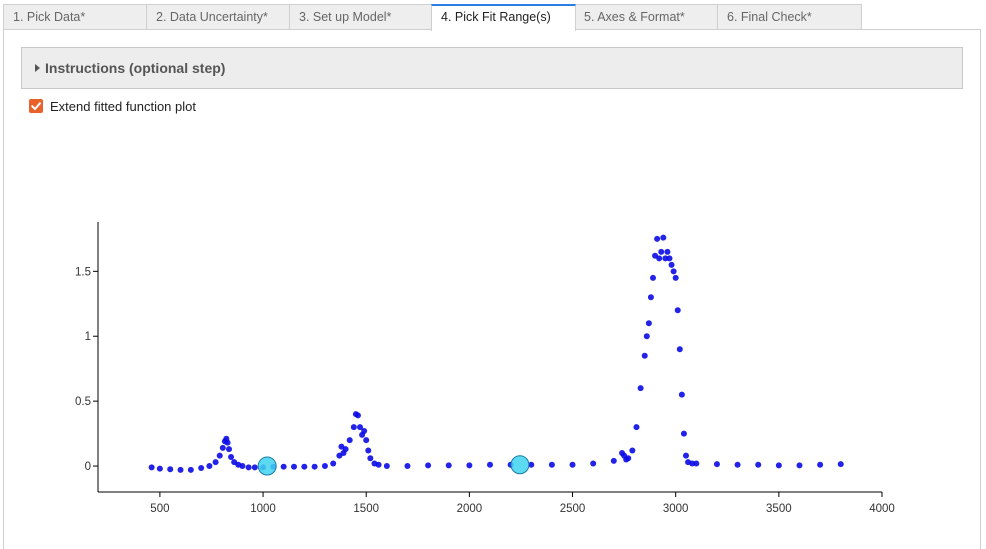 This screenshot has width=986, height=549. I want to click on y-tick-label: 1.5, so click(83, 272).